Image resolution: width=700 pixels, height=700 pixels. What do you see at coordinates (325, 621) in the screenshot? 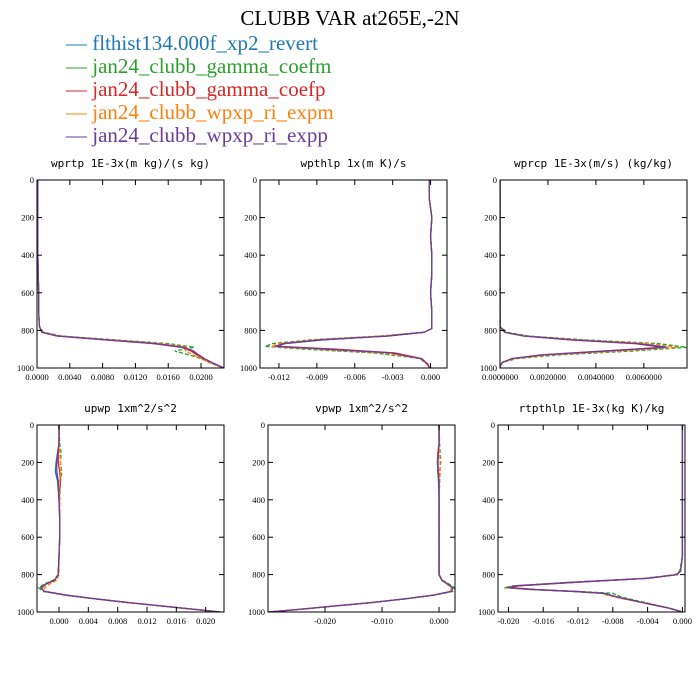
I see `x-tick-label: -0.020` at bounding box center [325, 621].